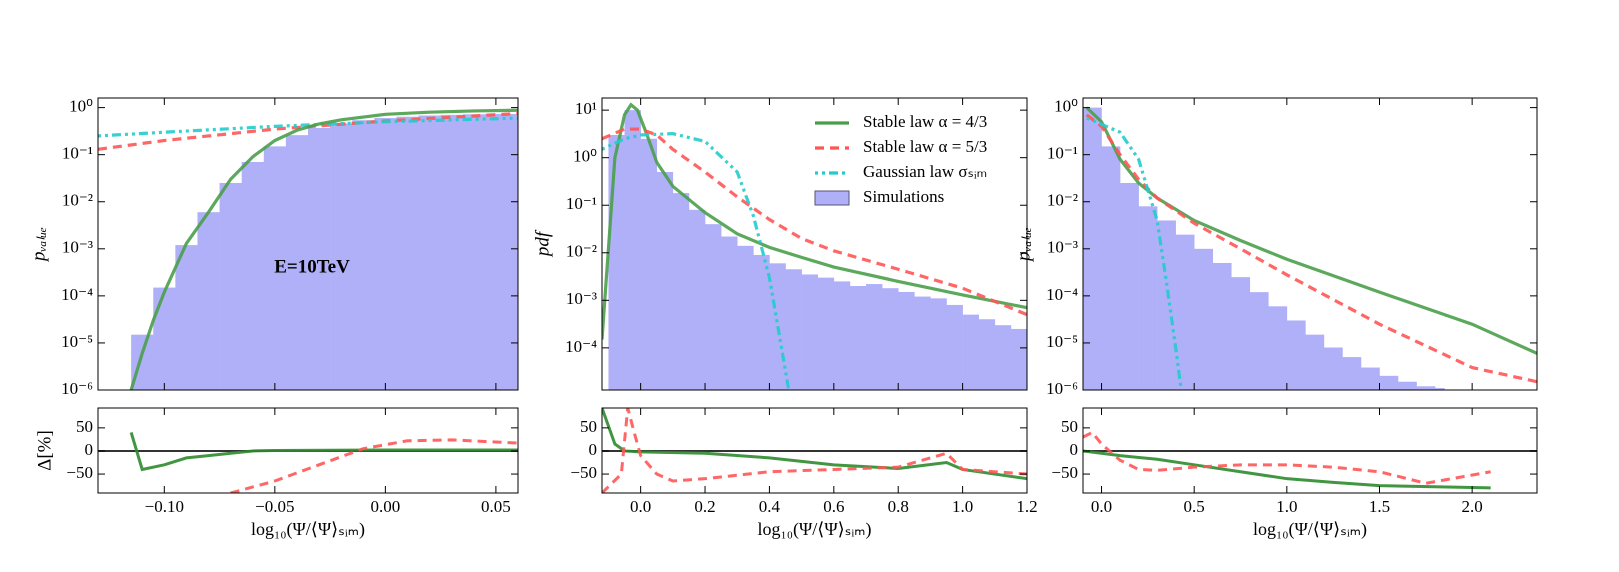  What do you see at coordinates (833, 506) in the screenshot?
I see `x-tick-label: 0.6` at bounding box center [833, 506].